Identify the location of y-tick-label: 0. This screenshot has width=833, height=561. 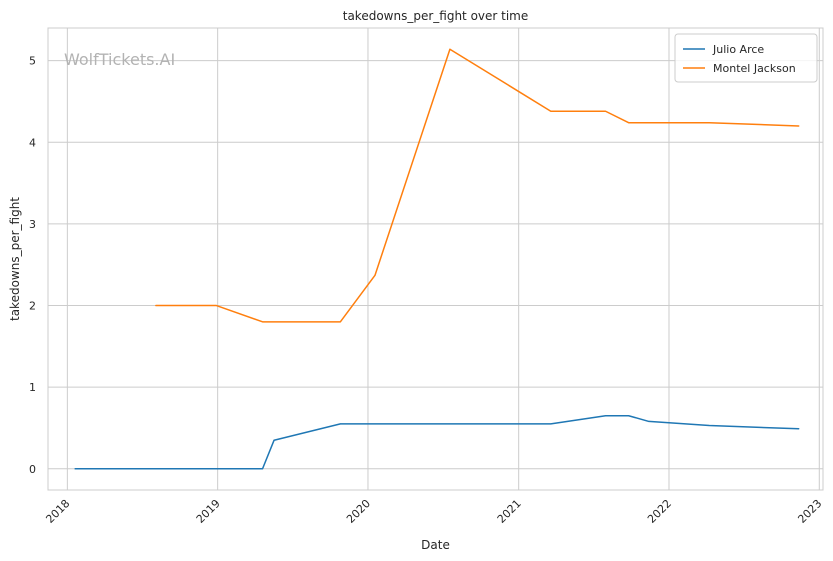
(32, 469).